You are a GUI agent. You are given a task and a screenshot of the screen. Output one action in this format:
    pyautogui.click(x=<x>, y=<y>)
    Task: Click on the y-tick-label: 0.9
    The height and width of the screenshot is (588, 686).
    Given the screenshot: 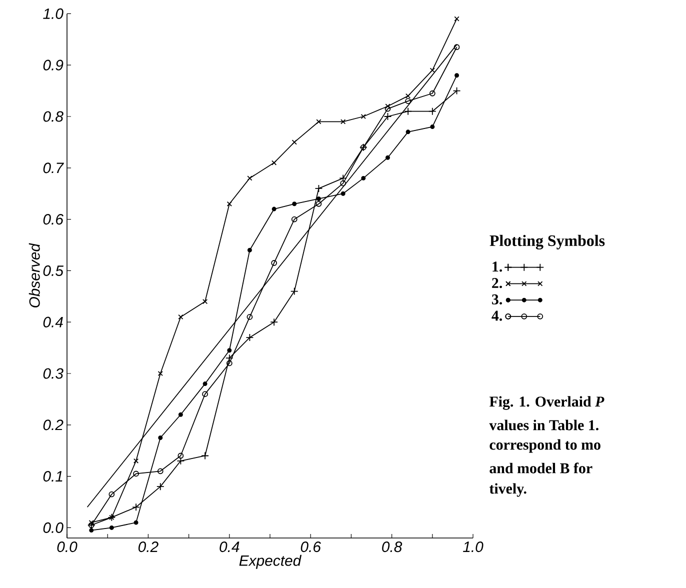 What is the action you would take?
    pyautogui.click(x=53, y=65)
    